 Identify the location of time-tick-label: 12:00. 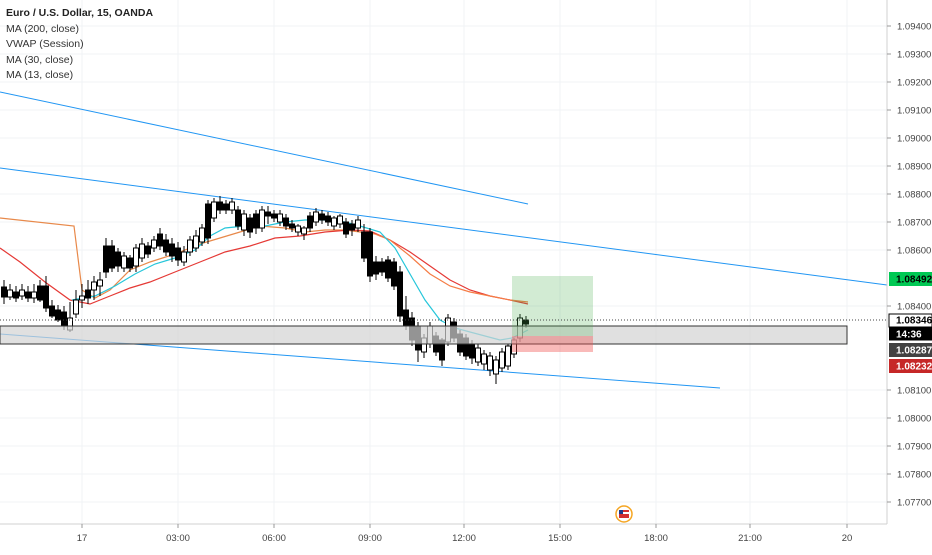
(464, 538).